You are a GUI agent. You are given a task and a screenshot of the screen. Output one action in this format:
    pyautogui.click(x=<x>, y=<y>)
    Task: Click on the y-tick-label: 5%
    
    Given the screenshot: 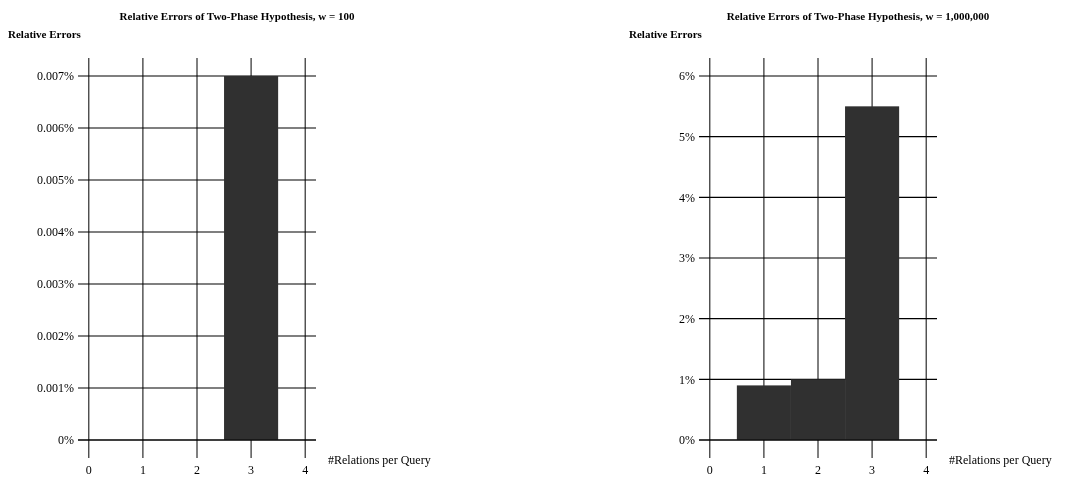 What is the action you would take?
    pyautogui.click(x=687, y=136)
    